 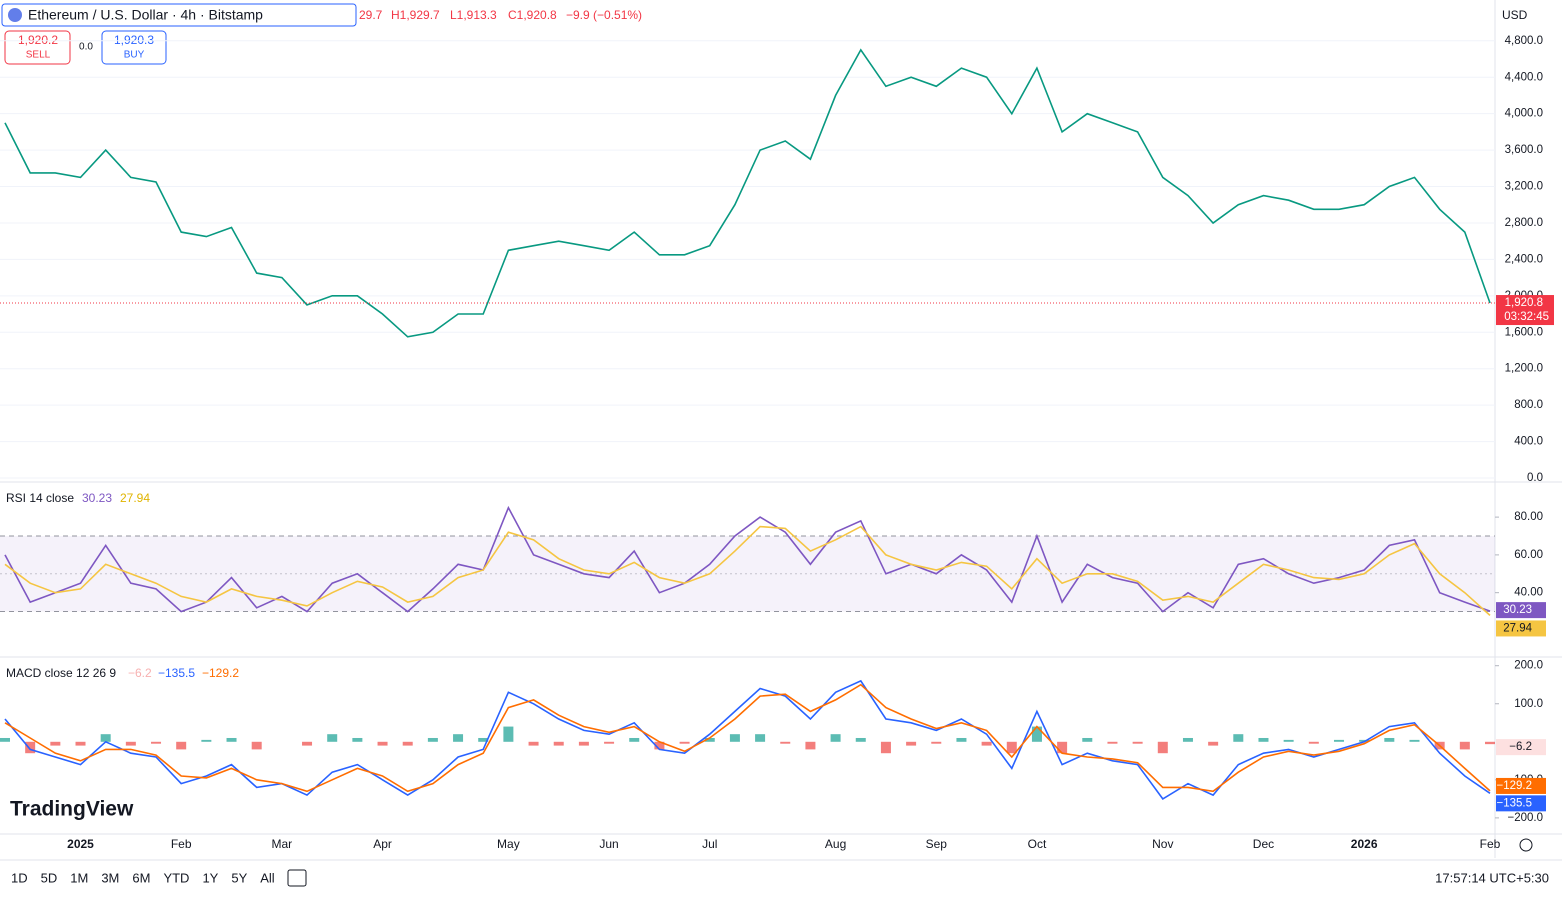 What do you see at coordinates (709, 844) in the screenshot?
I see `x-tick-label: Jul` at bounding box center [709, 844].